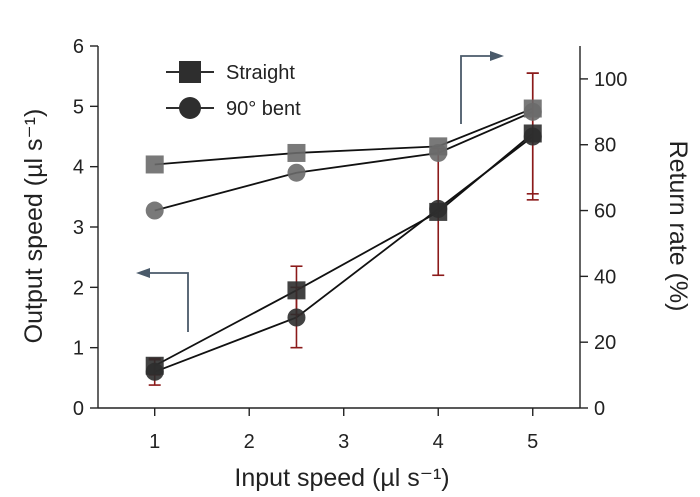 This screenshot has width=700, height=497. Describe the element at coordinates (341, 478) in the screenshot. I see `x-axis-title: Input speed (µl s⁻¹)` at that location.